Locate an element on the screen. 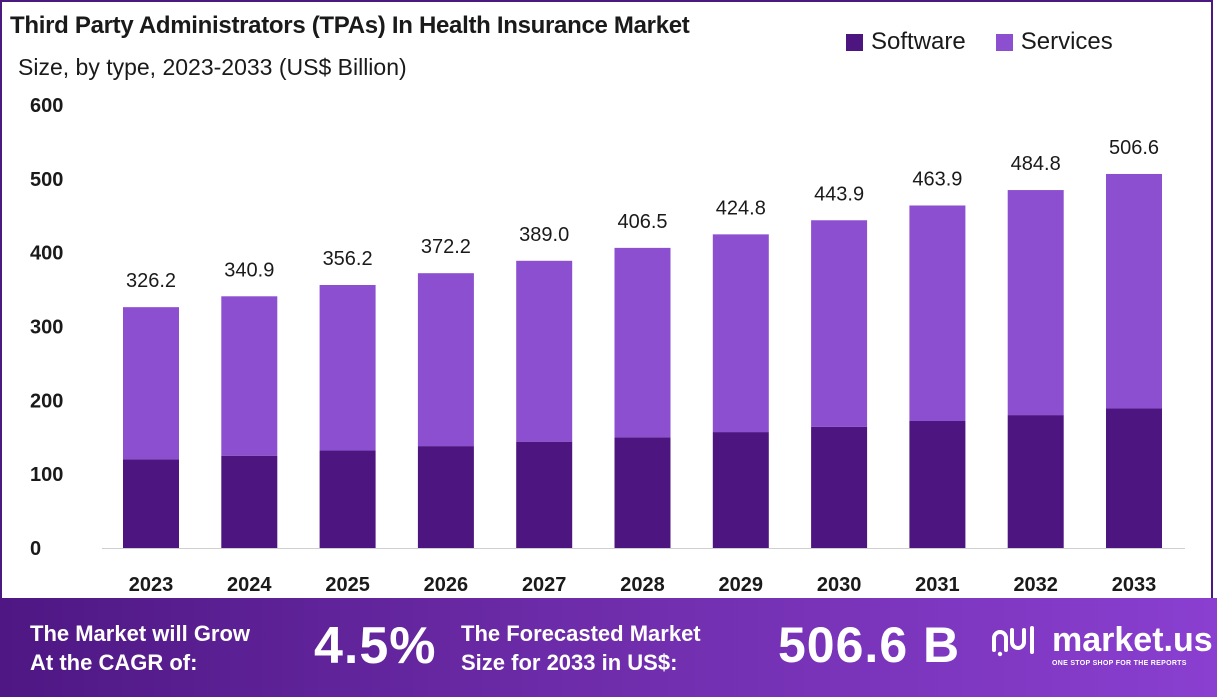 The image size is (1217, 697). y-tick-label: 100 is located at coordinates (46, 475).